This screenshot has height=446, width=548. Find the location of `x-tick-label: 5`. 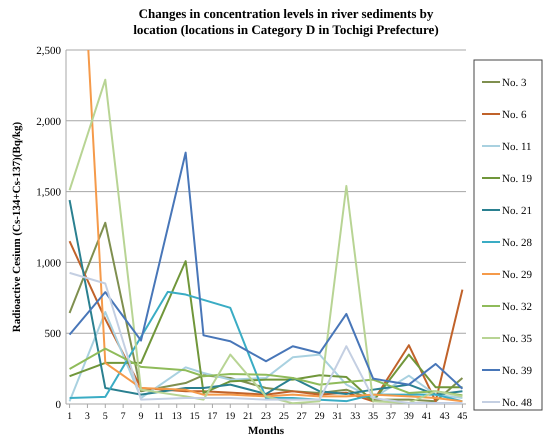

x-tick-label: 5 is located at coordinates (105, 416).